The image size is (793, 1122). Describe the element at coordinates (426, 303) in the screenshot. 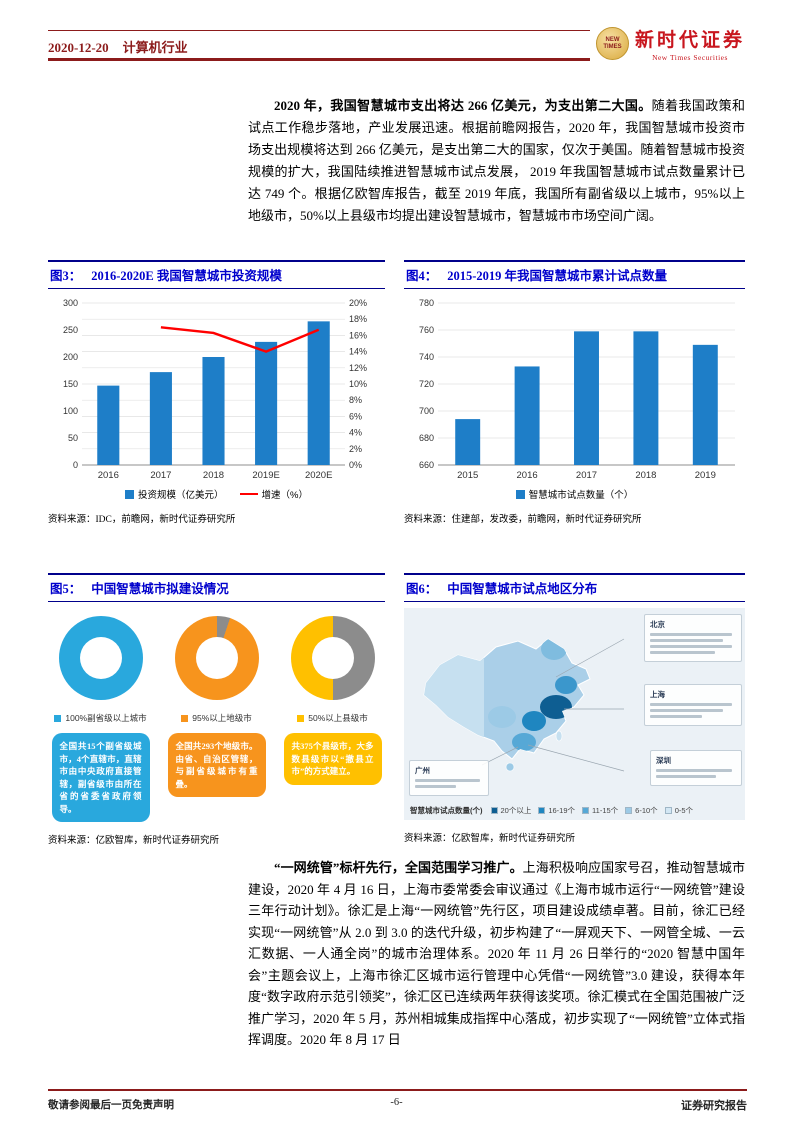

I see `svg-text: 780` at that location.